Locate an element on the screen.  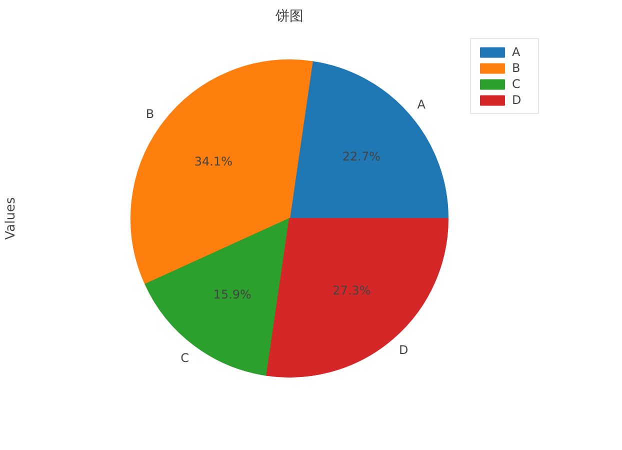
legend-label: A is located at coordinates (517, 52).